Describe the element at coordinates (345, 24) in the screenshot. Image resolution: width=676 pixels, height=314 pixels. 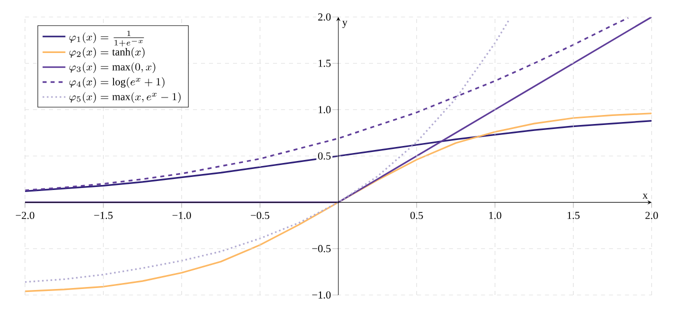
I see `y-axis-title: y` at that location.